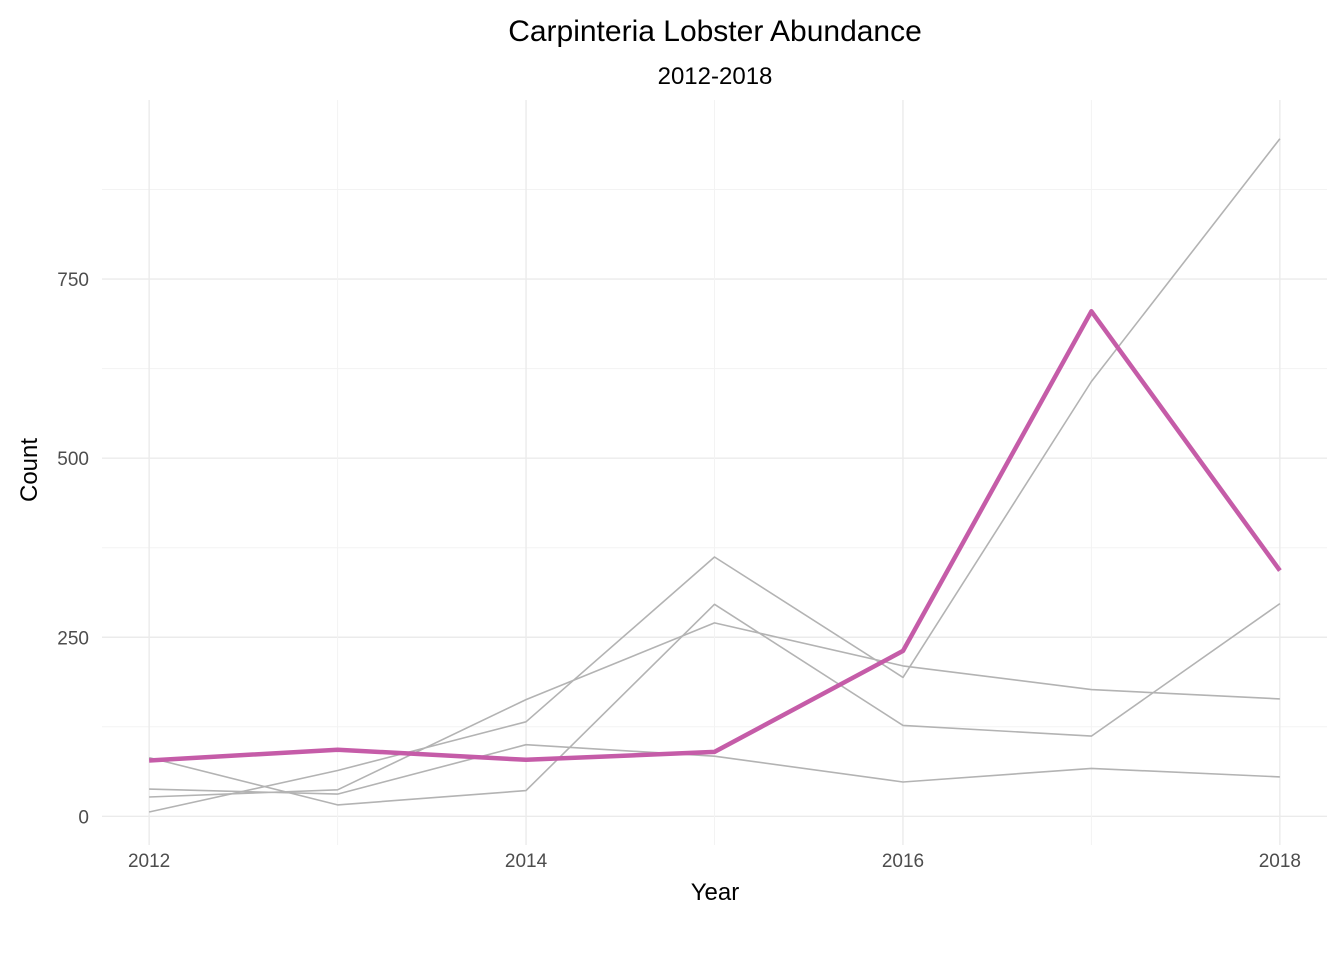 This screenshot has width=1344, height=960. I want to click on y-axis-tick-labels: 0 250 500 750, so click(73, 549).